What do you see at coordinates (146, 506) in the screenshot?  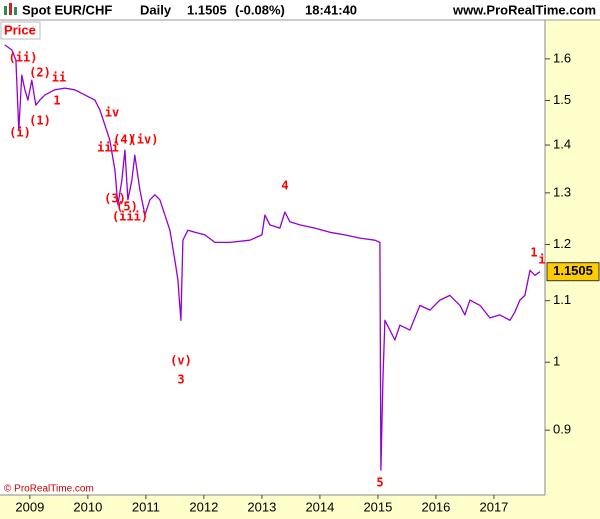 I see `x-tick-label: 2011` at bounding box center [146, 506].